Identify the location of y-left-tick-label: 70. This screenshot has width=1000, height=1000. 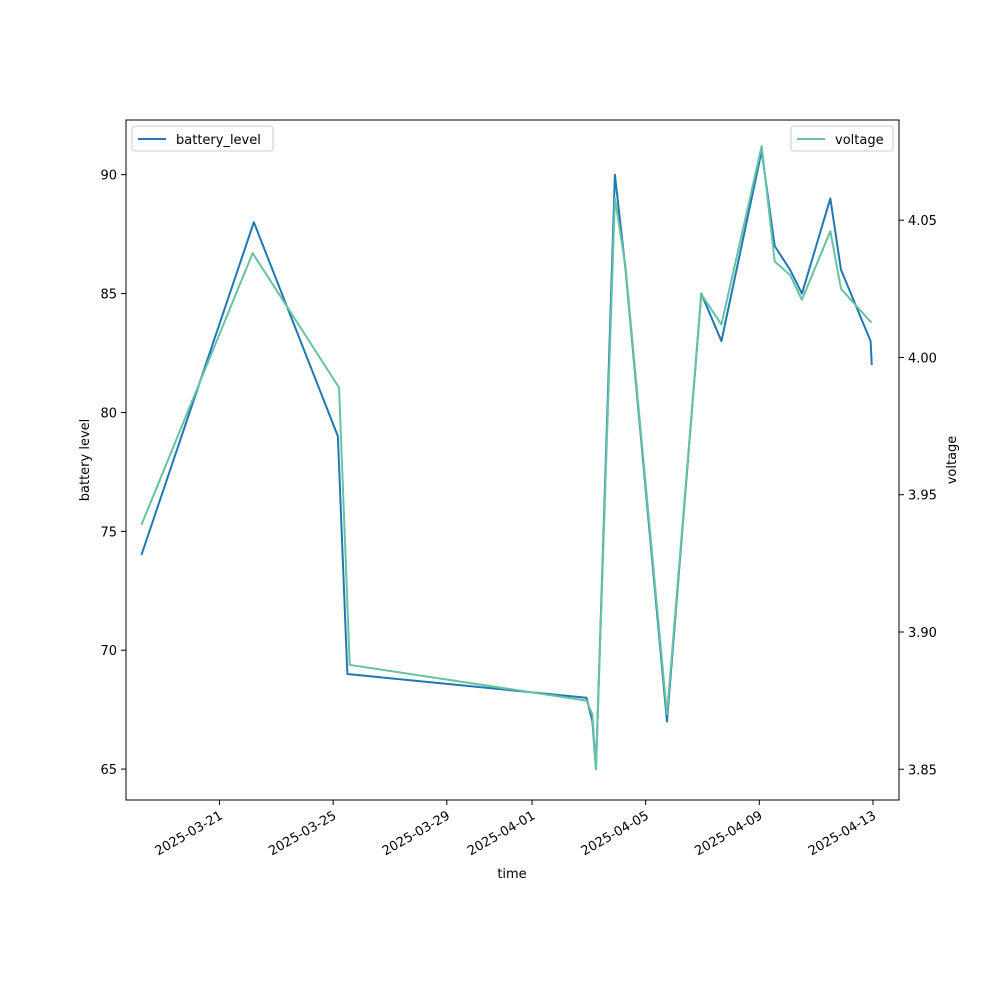
(108, 651).